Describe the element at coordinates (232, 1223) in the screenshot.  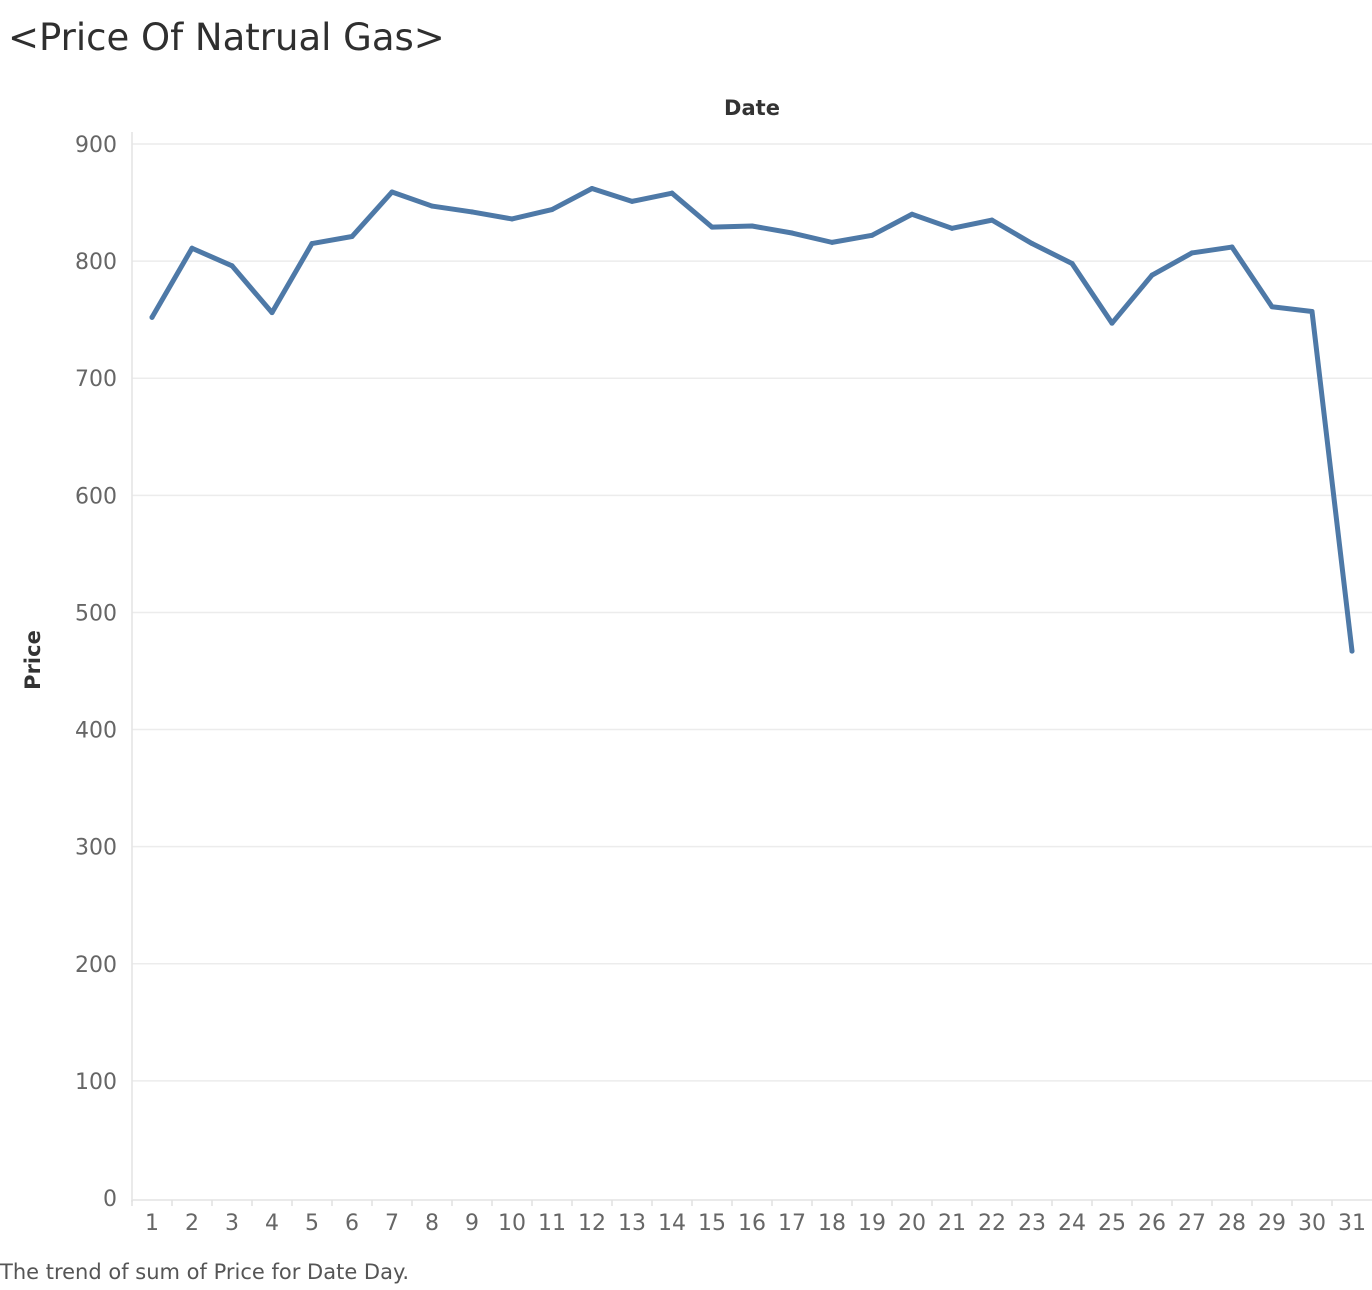
I see `x-tick-label: 3` at that location.